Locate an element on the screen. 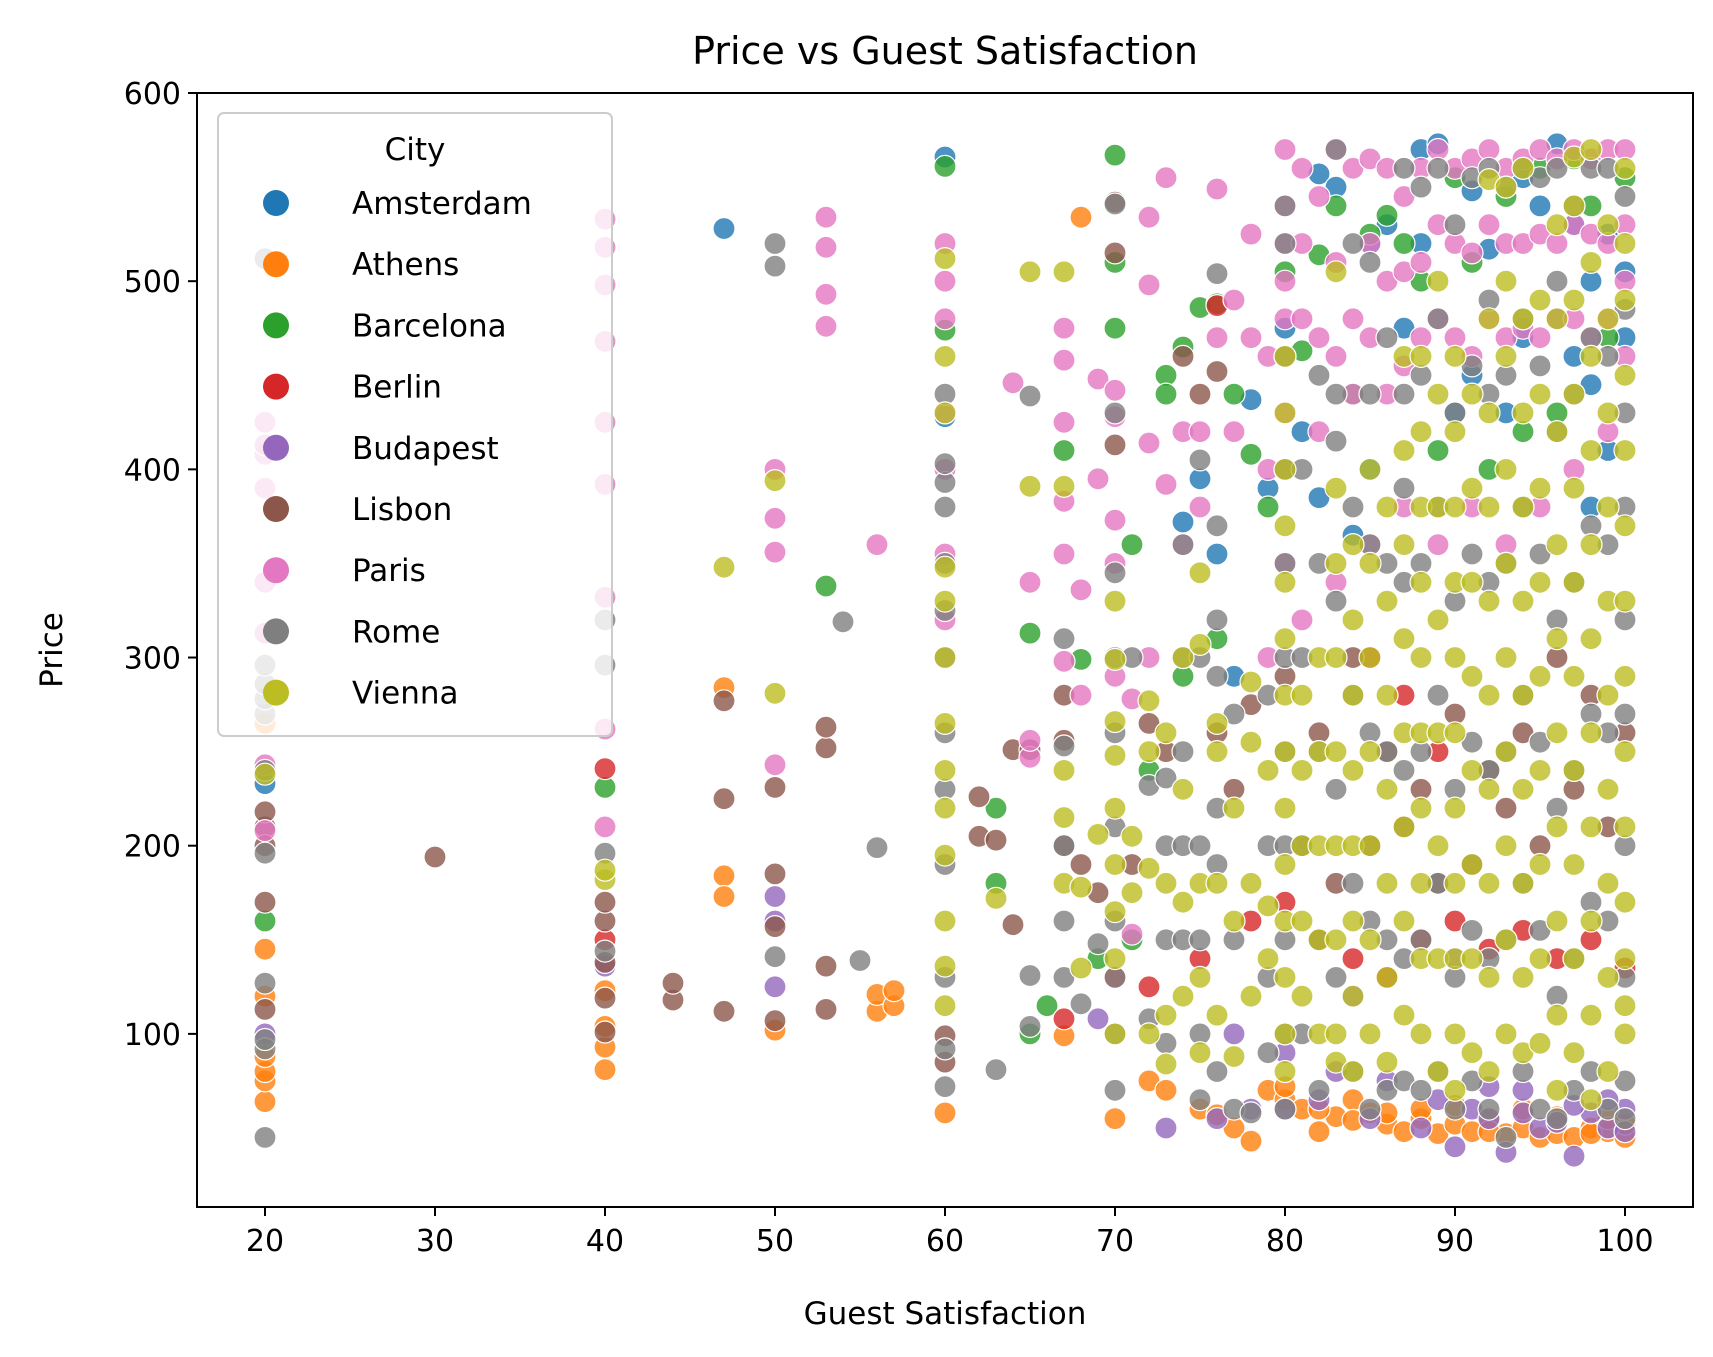 The width and height of the screenshot is (1713, 1357). legend-title: City is located at coordinates (415, 150).